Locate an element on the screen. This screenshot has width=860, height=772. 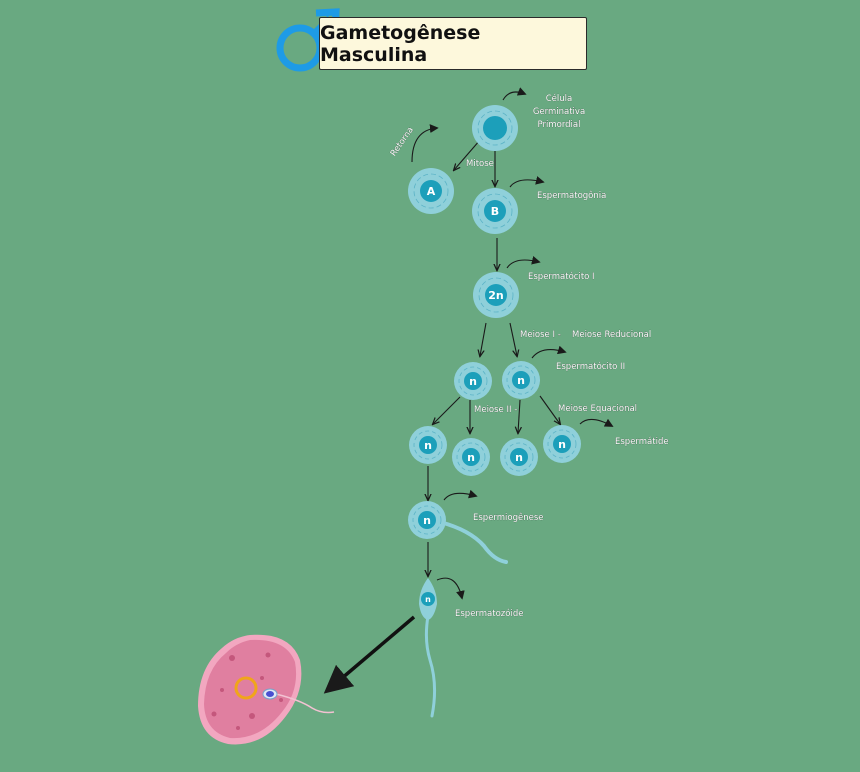
label-espermatozoide: Espermatozóide is located at coordinates (489, 613).